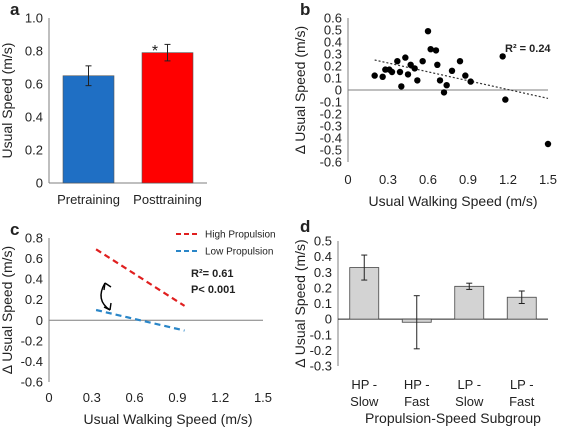 The image size is (567, 429). Describe the element at coordinates (88, 199) in the screenshot. I see `x-tick-label: Pretraining` at that location.